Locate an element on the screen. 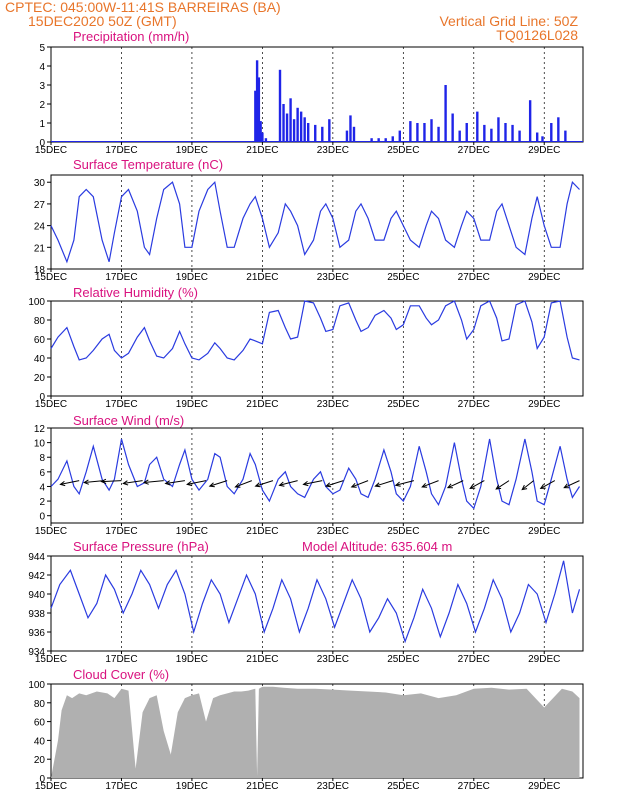  precip-ytick-label: 2 is located at coordinates (42, 105).